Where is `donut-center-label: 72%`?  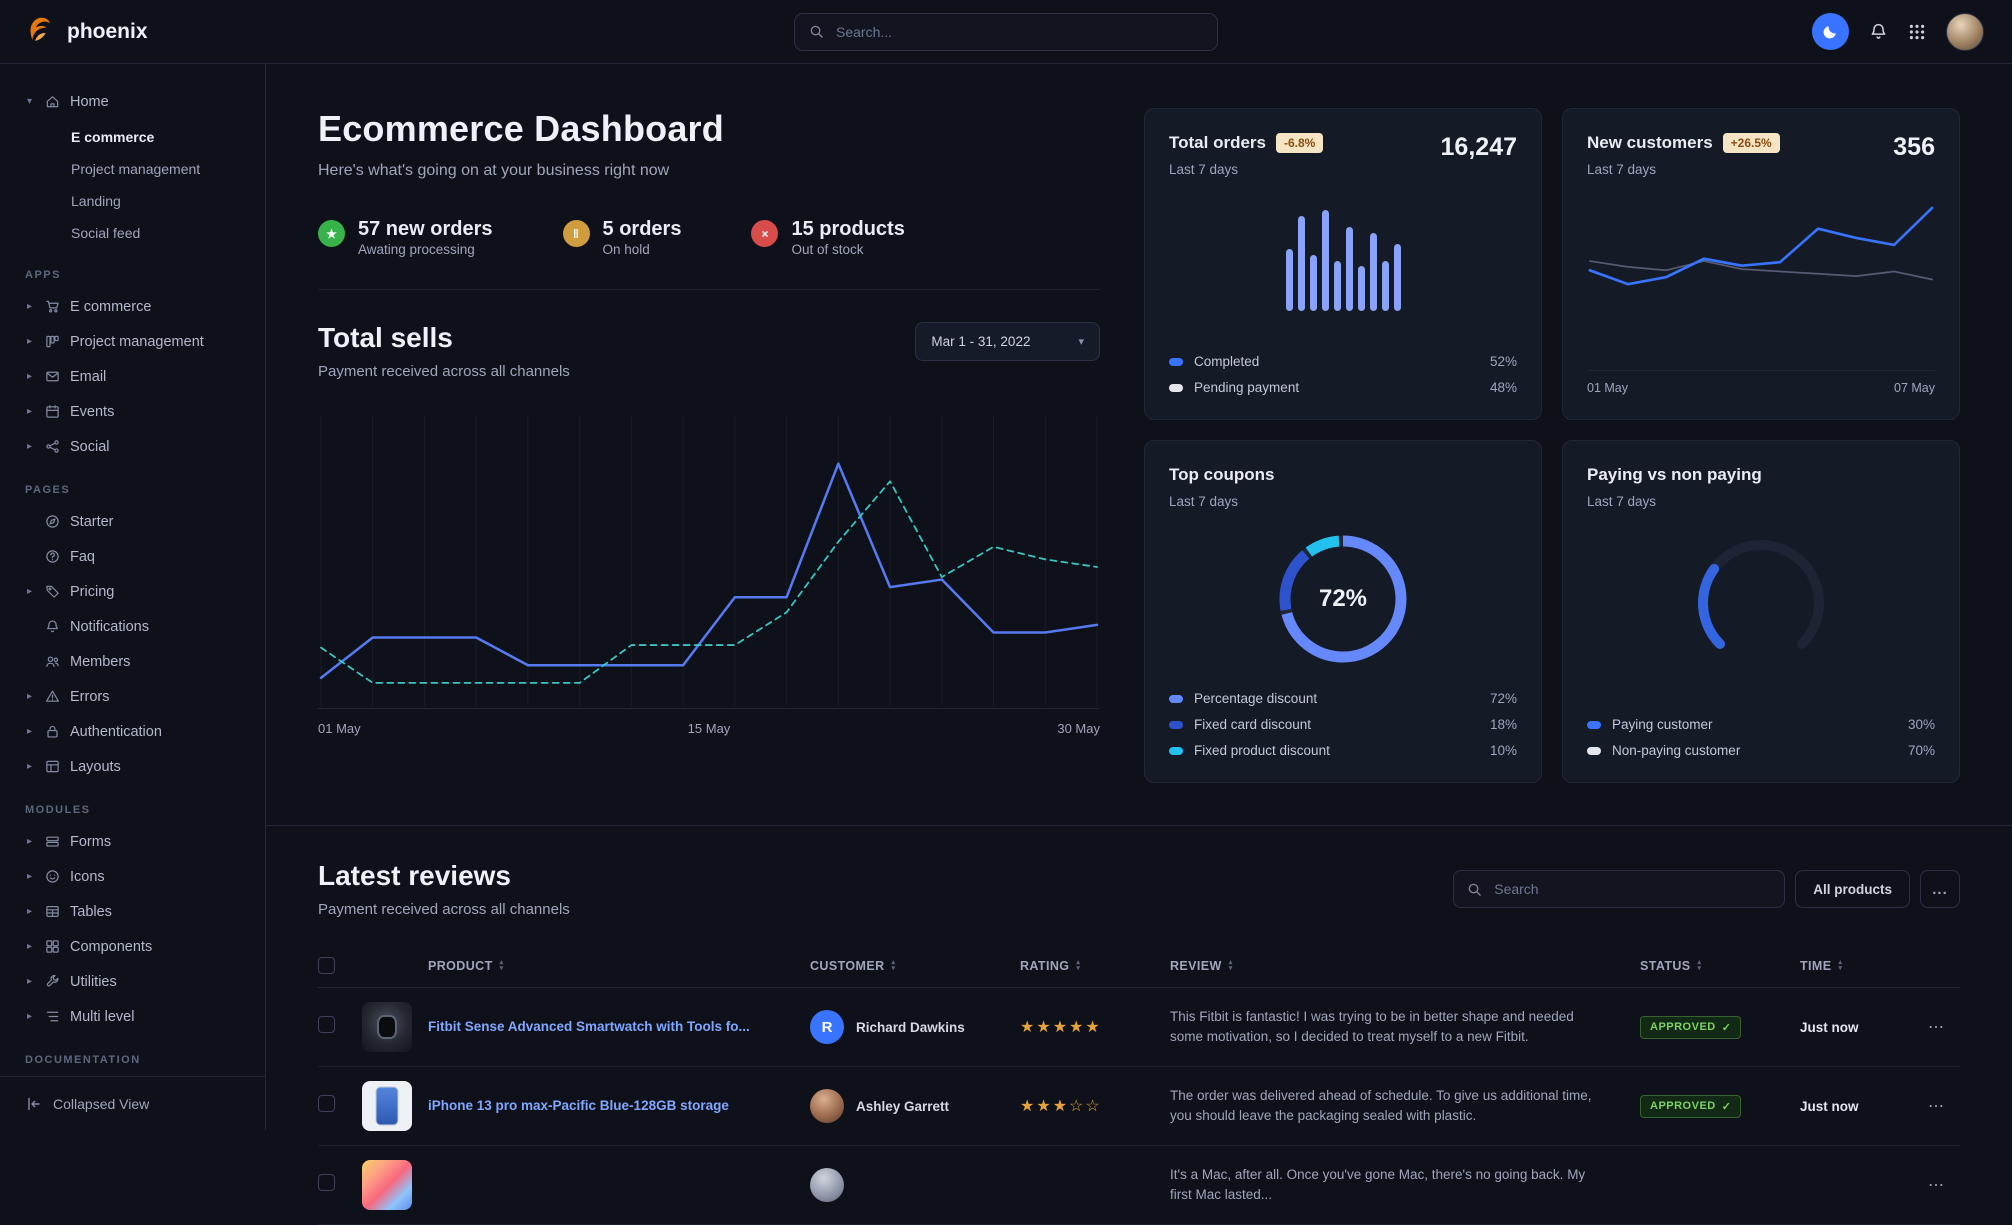
donut-center-label: 72% is located at coordinates (1343, 599).